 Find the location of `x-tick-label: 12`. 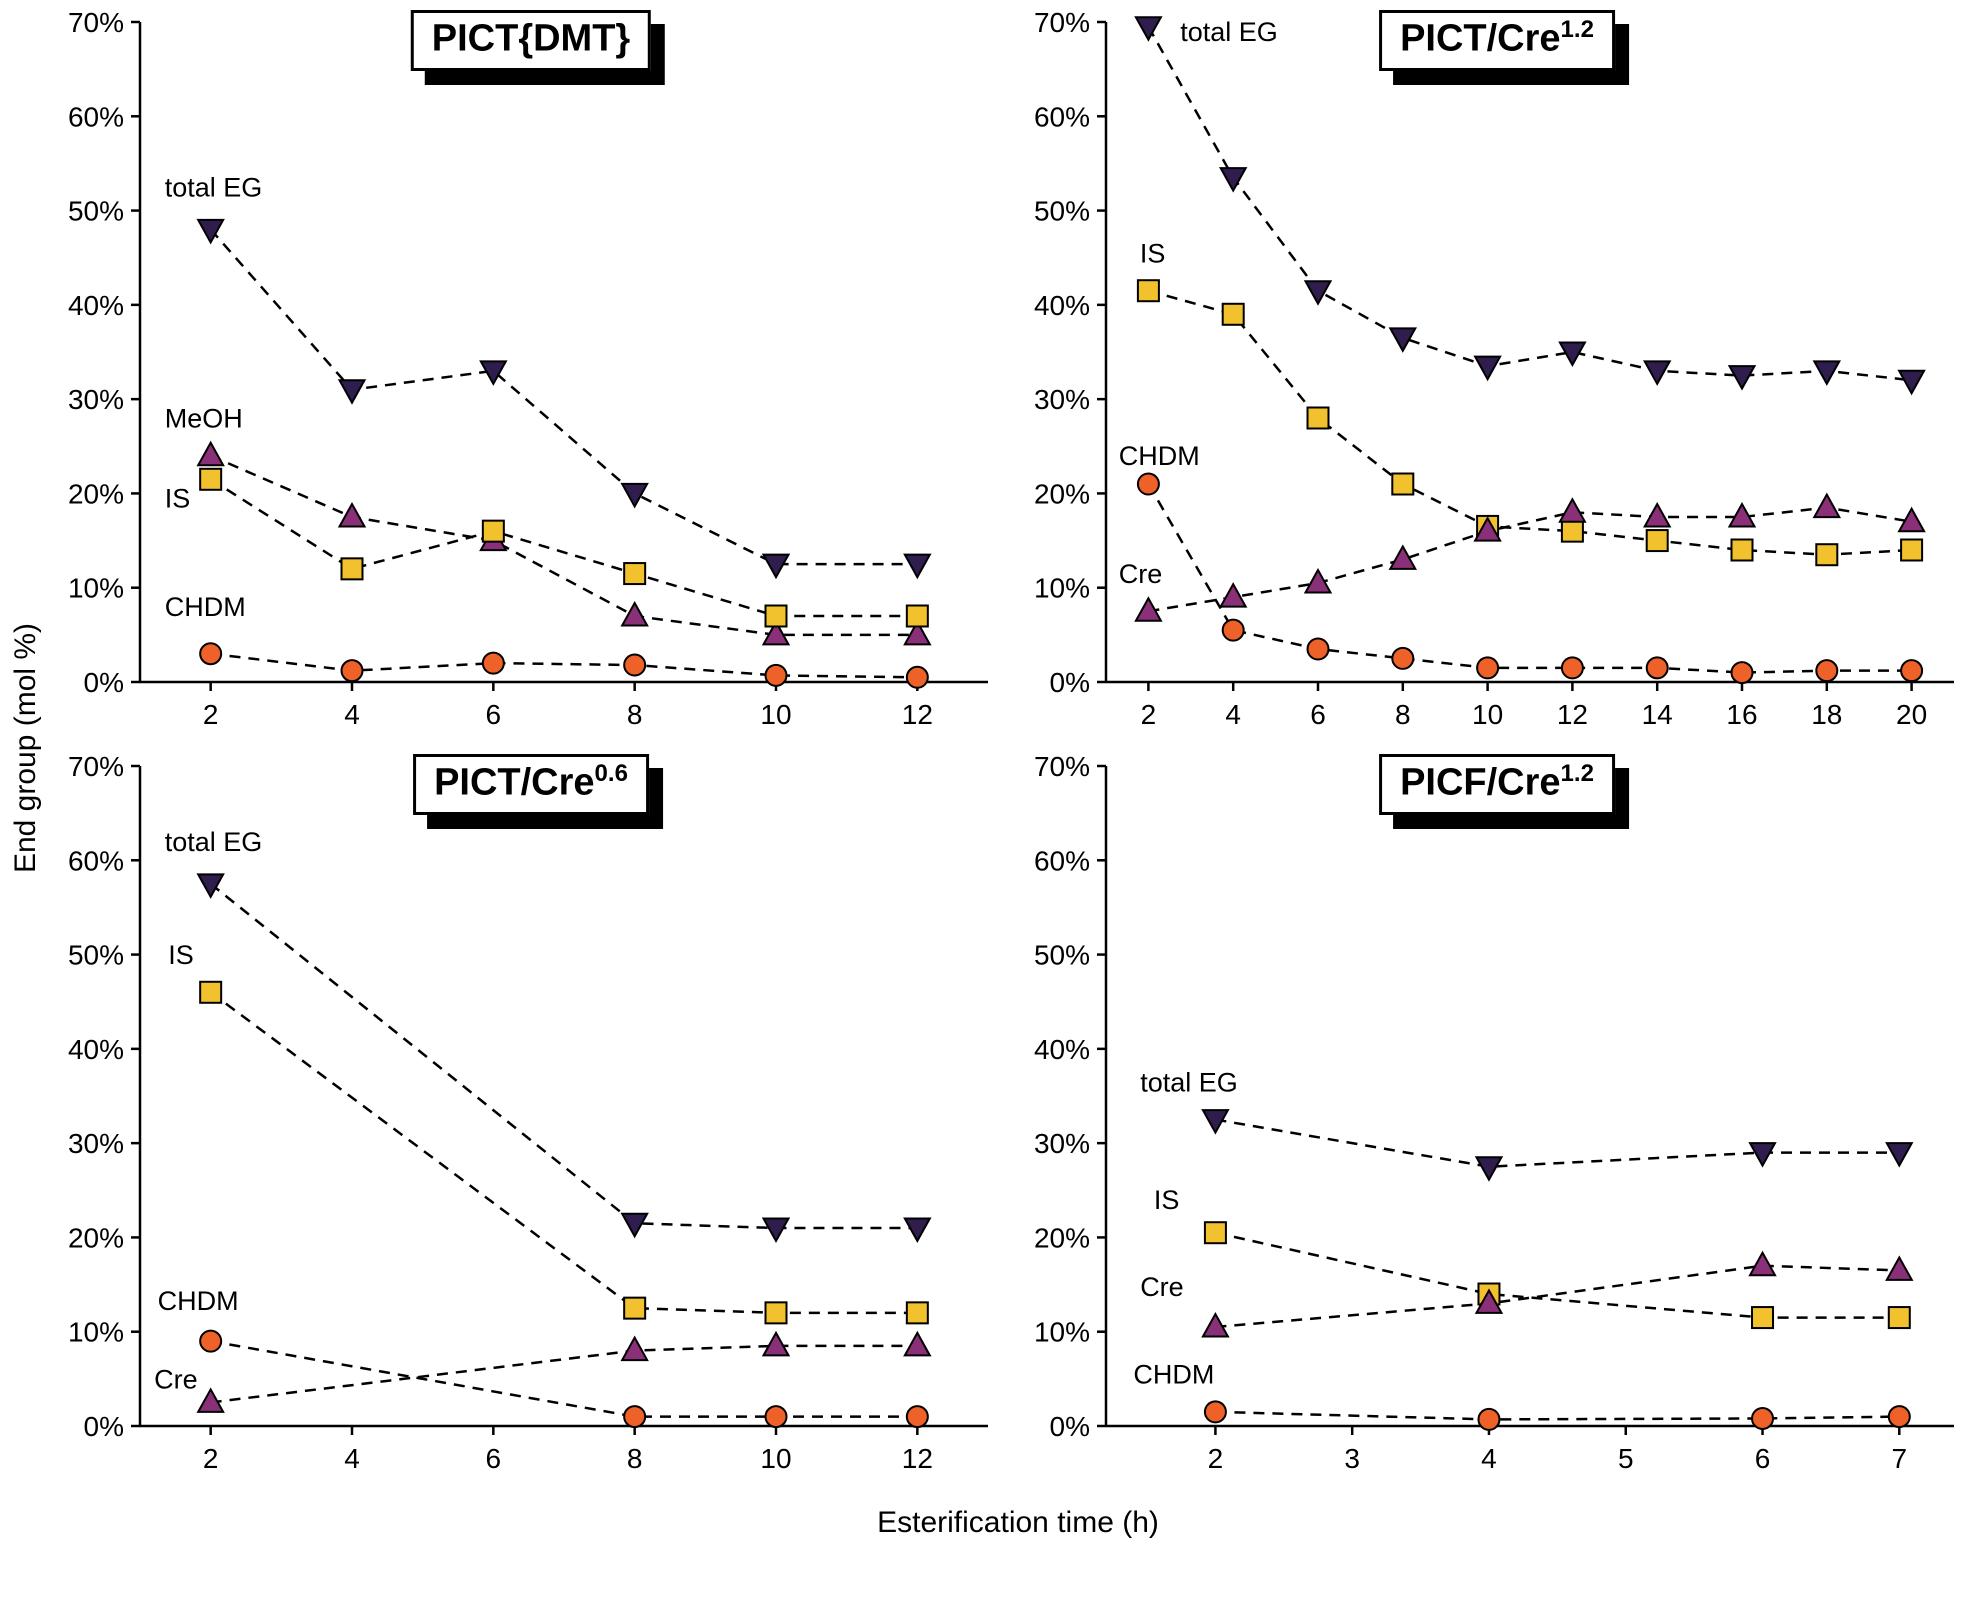

x-tick-label: 12 is located at coordinates (917, 714).